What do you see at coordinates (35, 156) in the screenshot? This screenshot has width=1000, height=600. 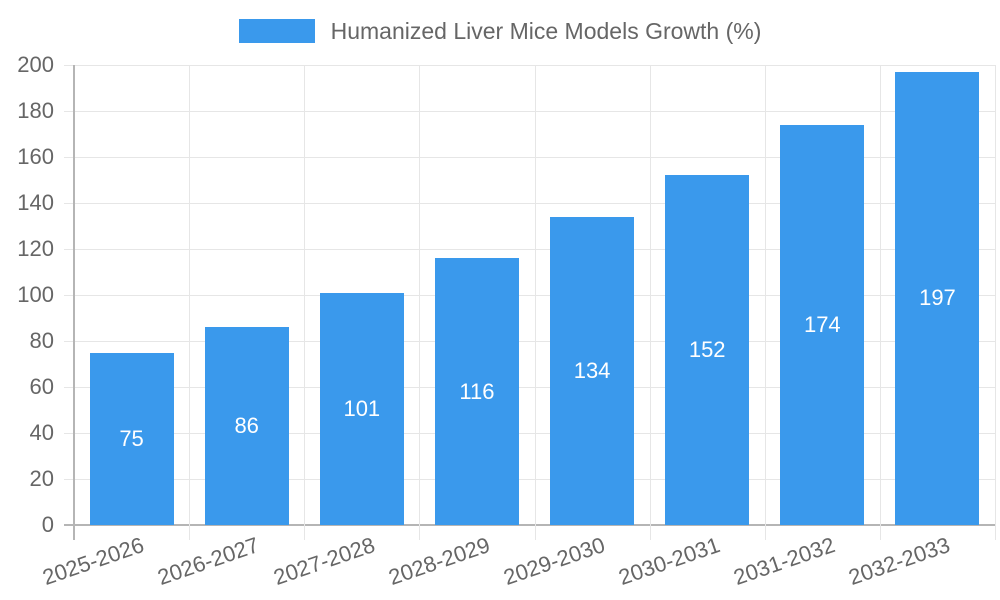 I see `y-axis-tick-label: 160` at bounding box center [35, 156].